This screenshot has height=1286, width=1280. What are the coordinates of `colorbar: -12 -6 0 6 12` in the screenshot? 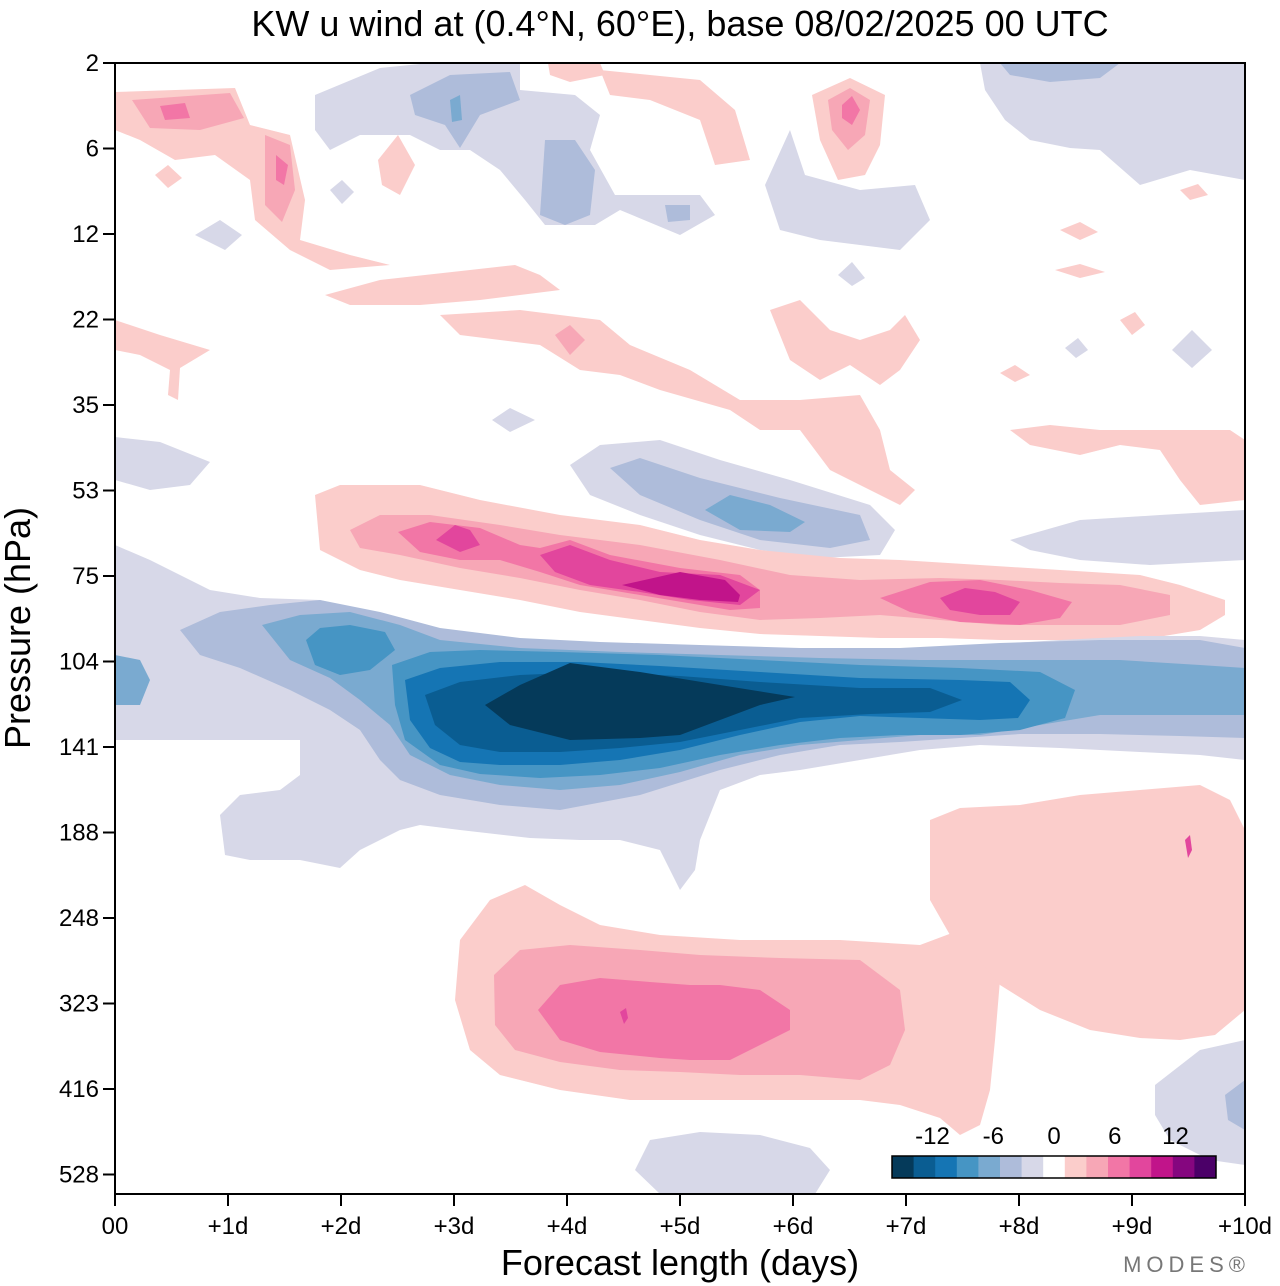 It's located at (1054, 1151).